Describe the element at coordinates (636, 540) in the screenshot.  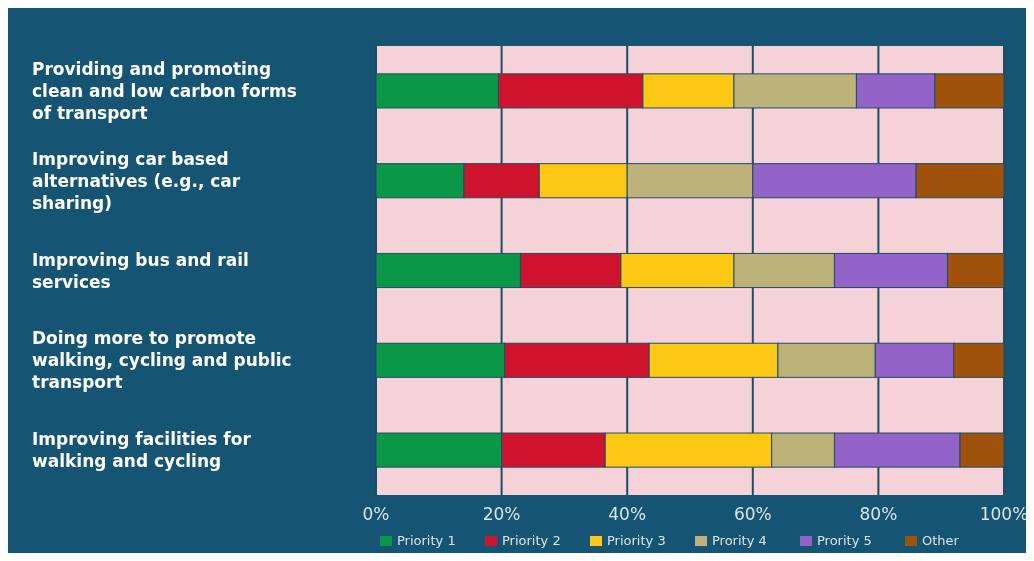
I see `legend-label: Priority 3` at that location.